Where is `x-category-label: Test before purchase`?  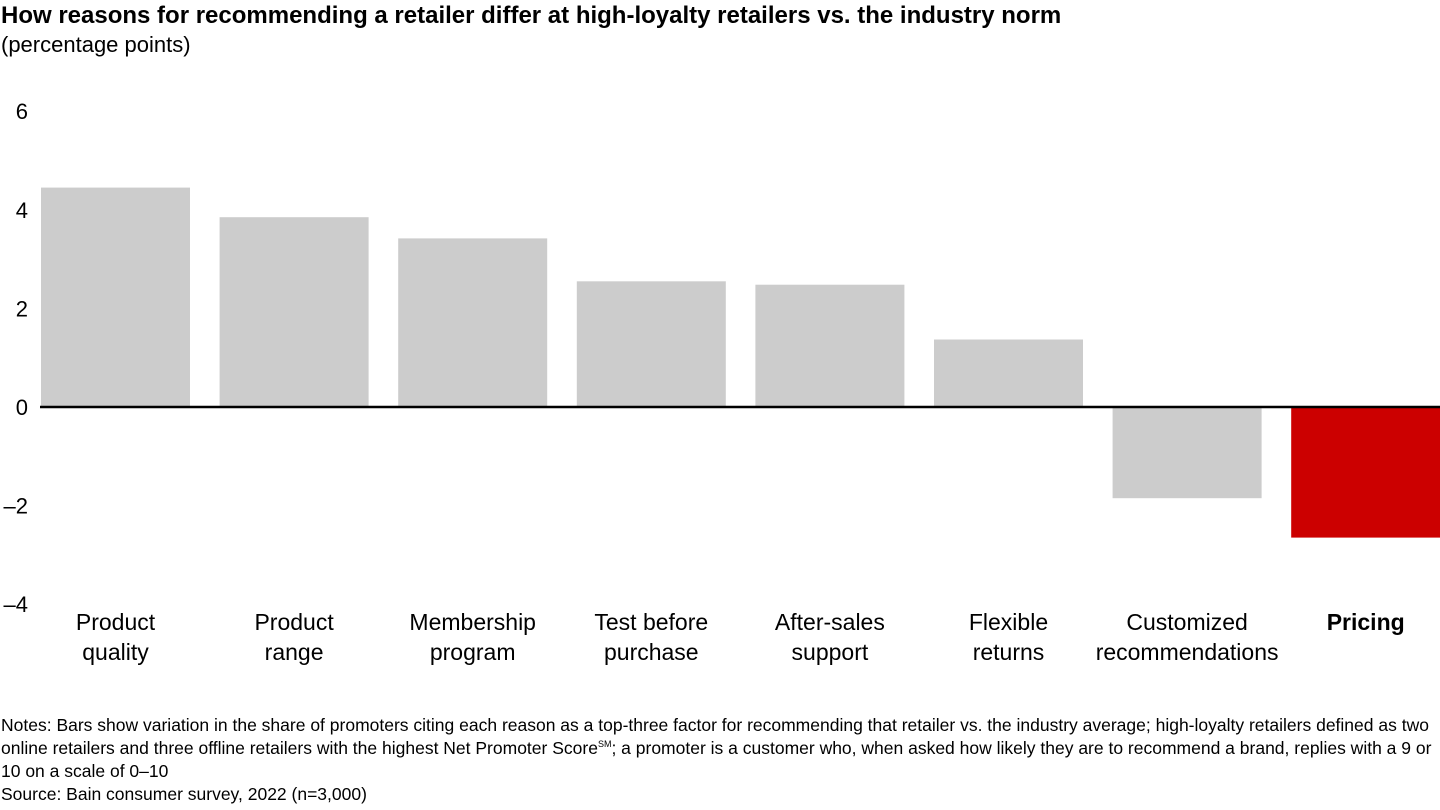
x-category-label: Test before purchase is located at coordinates (651, 637).